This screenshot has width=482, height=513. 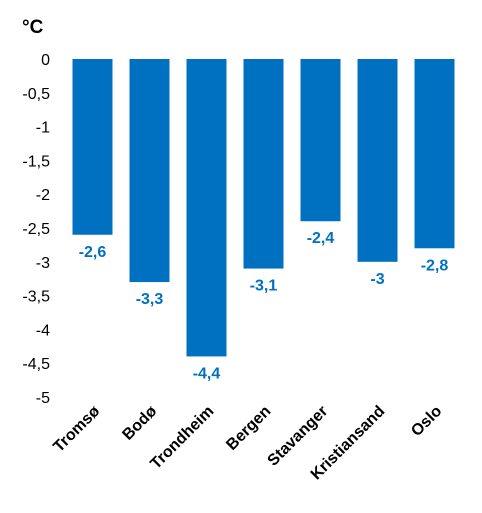 I want to click on data-label: -3,1, so click(x=264, y=286).